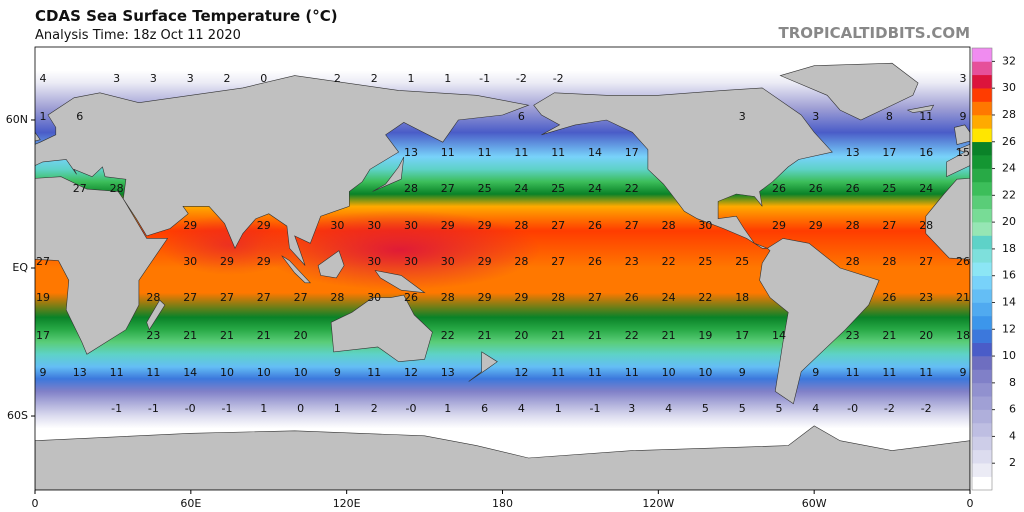  I want to click on colorbar-label: 26, so click(1009, 141).